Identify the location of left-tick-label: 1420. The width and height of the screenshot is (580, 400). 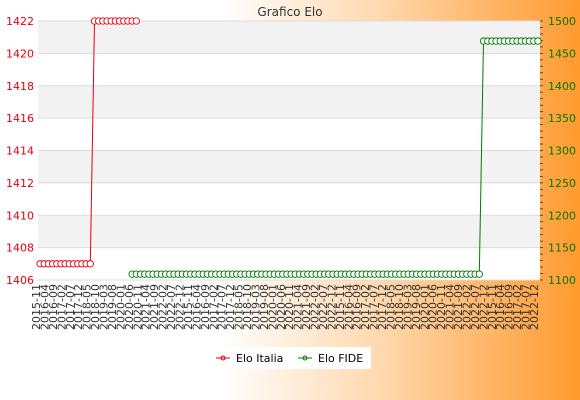
(20, 53).